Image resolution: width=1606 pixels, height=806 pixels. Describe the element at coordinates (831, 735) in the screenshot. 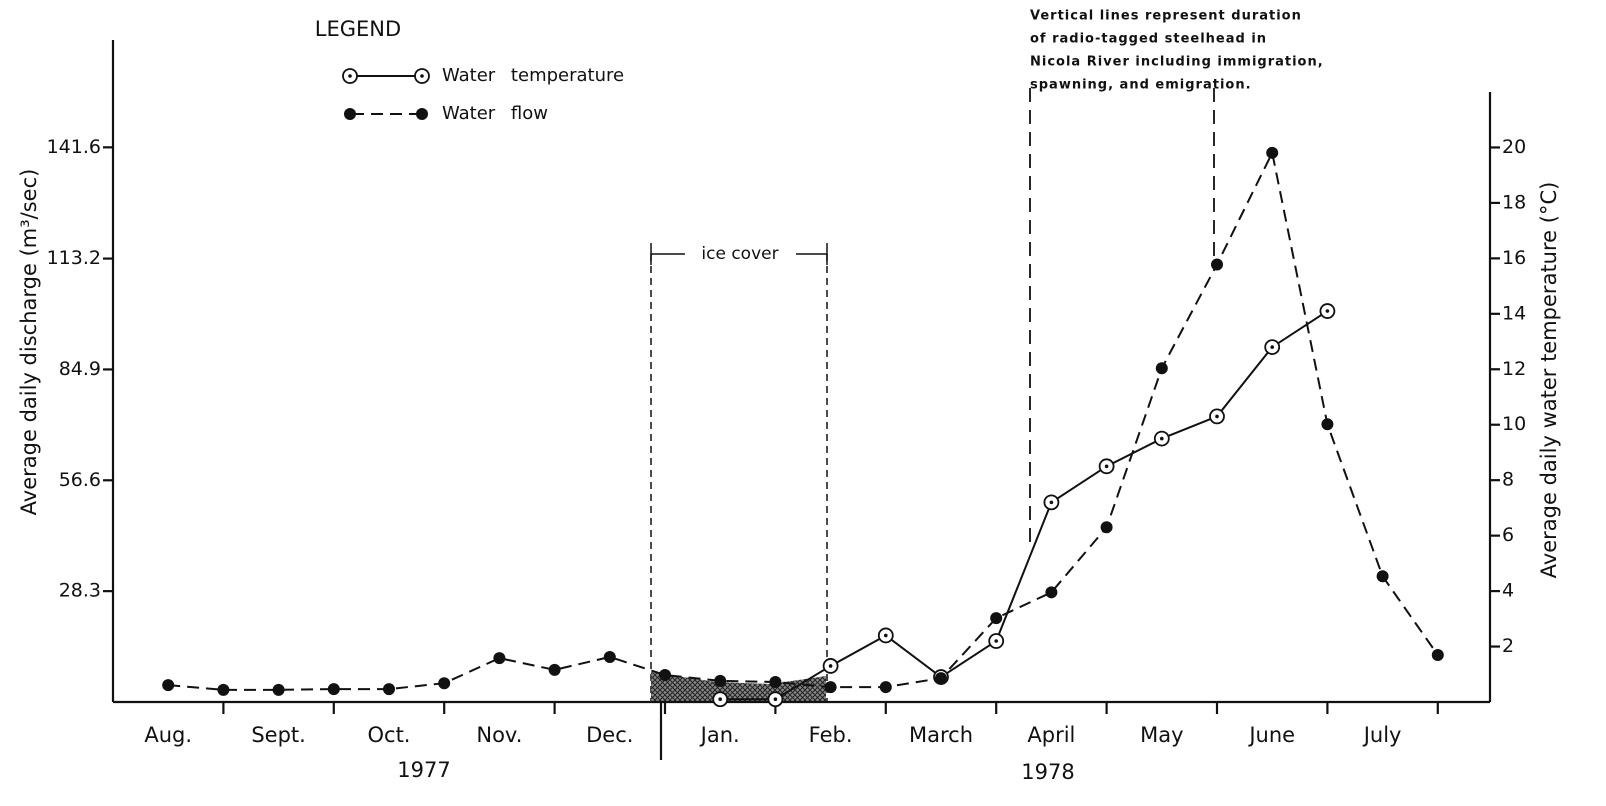

I see `x-tick-label: Feb.` at that location.